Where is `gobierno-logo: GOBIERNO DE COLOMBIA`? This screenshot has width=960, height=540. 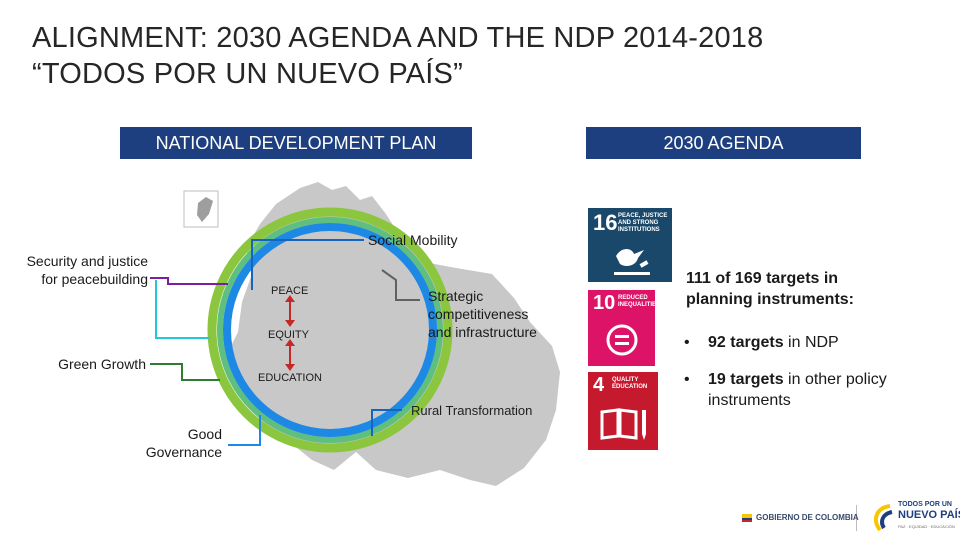 gobierno-logo: GOBIERNO DE COLOMBIA is located at coordinates (797, 518).